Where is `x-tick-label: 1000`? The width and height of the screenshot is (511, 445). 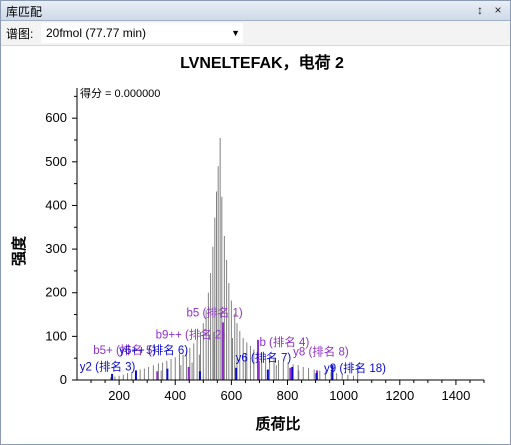
x-tick-label: 1000 is located at coordinates (343, 395).